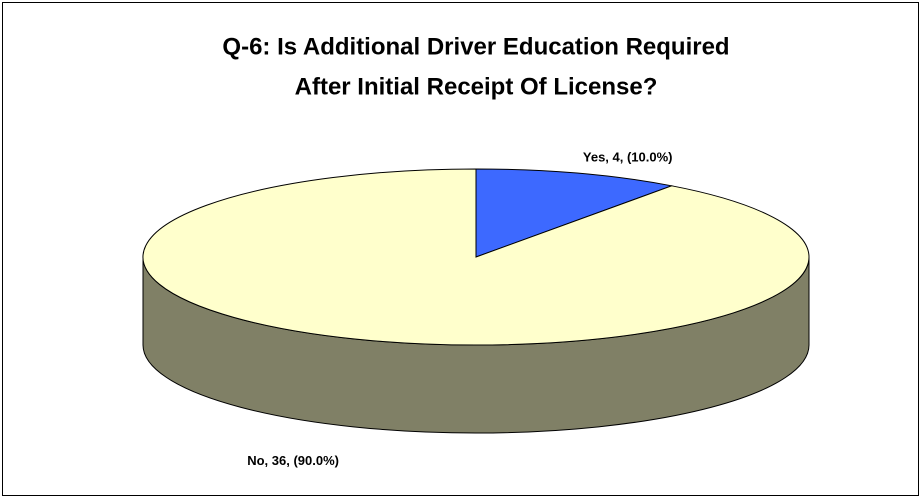  I want to click on chart-title: After Initial Receipt Of License?, so click(476, 86).